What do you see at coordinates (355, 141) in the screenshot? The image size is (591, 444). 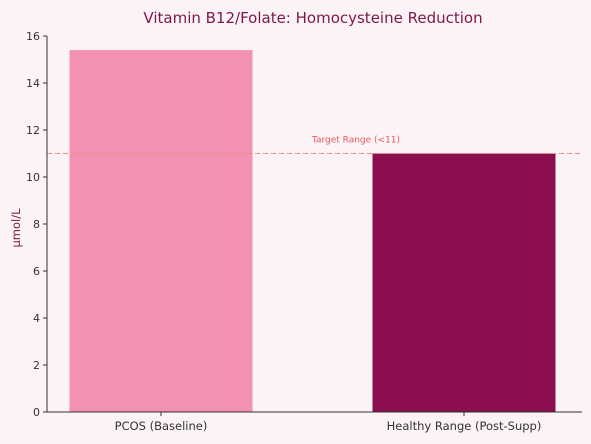 I see `target-reference-label: Target Range (<11)` at bounding box center [355, 141].